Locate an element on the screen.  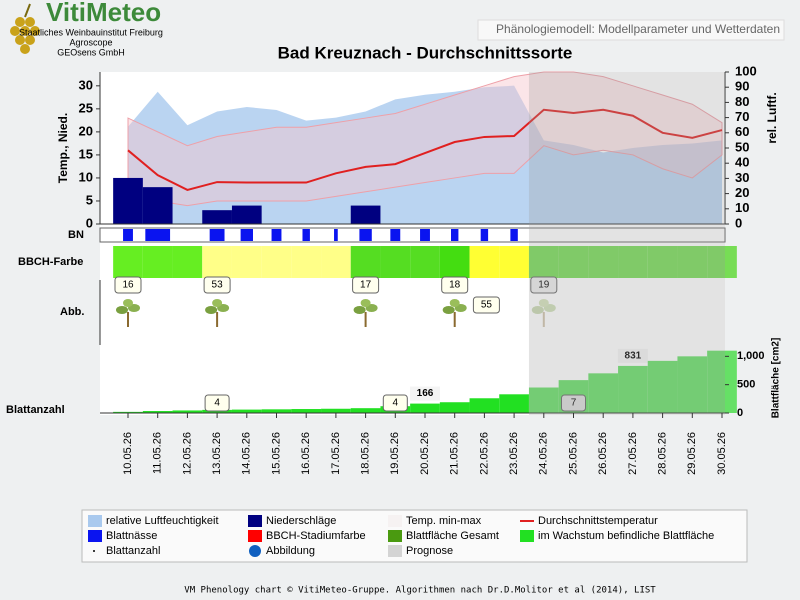
legend-label: im Wachstum befindliche Blattfläche is located at coordinates (626, 536).